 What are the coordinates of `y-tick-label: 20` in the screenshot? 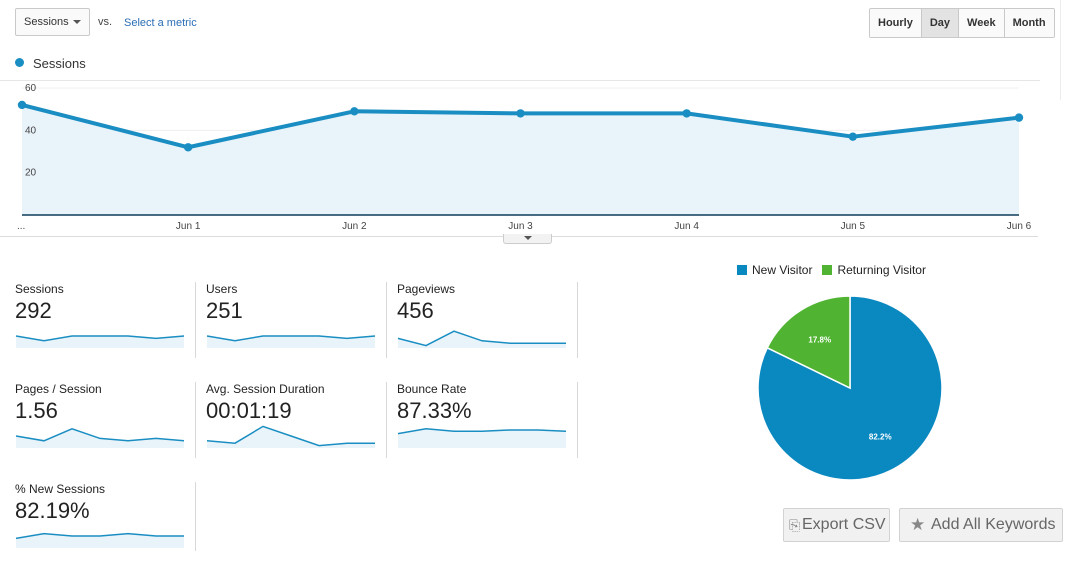 It's located at (31, 173).